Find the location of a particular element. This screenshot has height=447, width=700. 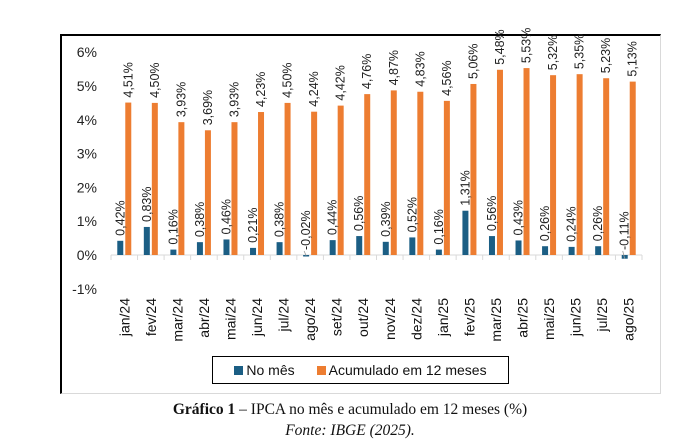

x-tick-label: jan/25 is located at coordinates (443, 317).